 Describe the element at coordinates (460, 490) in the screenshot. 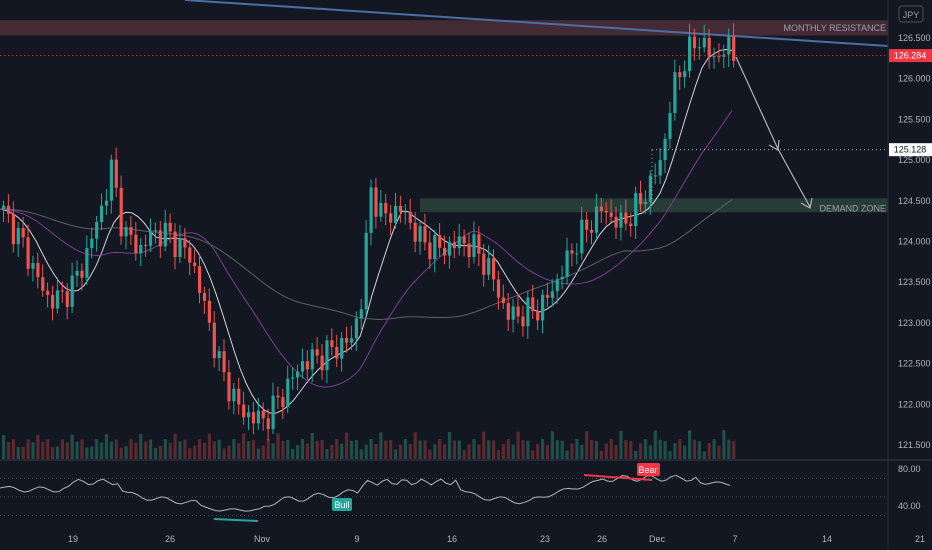

I see `rsi-pane: 80.00 40.00` at that location.